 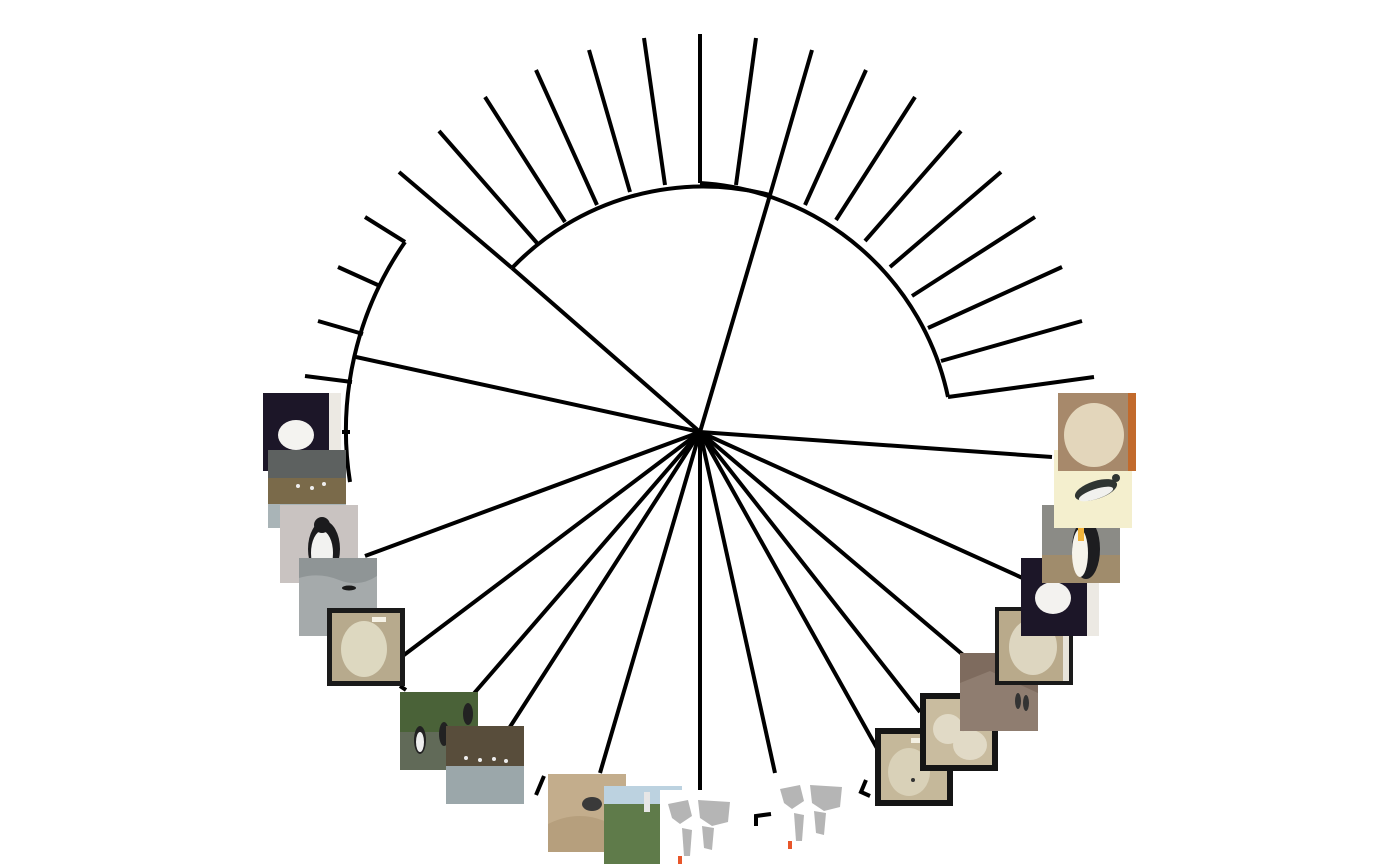 I want to click on colony-photo, so click(x=485, y=765).